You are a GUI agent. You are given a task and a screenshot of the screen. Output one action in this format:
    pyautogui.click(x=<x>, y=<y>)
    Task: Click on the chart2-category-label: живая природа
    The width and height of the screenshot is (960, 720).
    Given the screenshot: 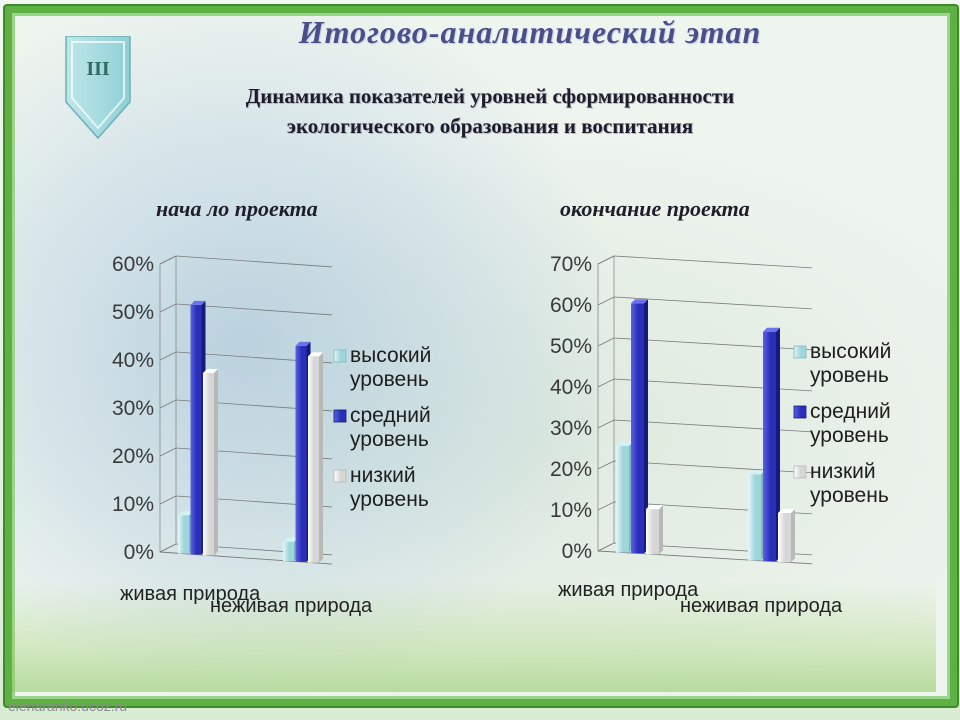 What is the action you would take?
    pyautogui.click(x=628, y=590)
    